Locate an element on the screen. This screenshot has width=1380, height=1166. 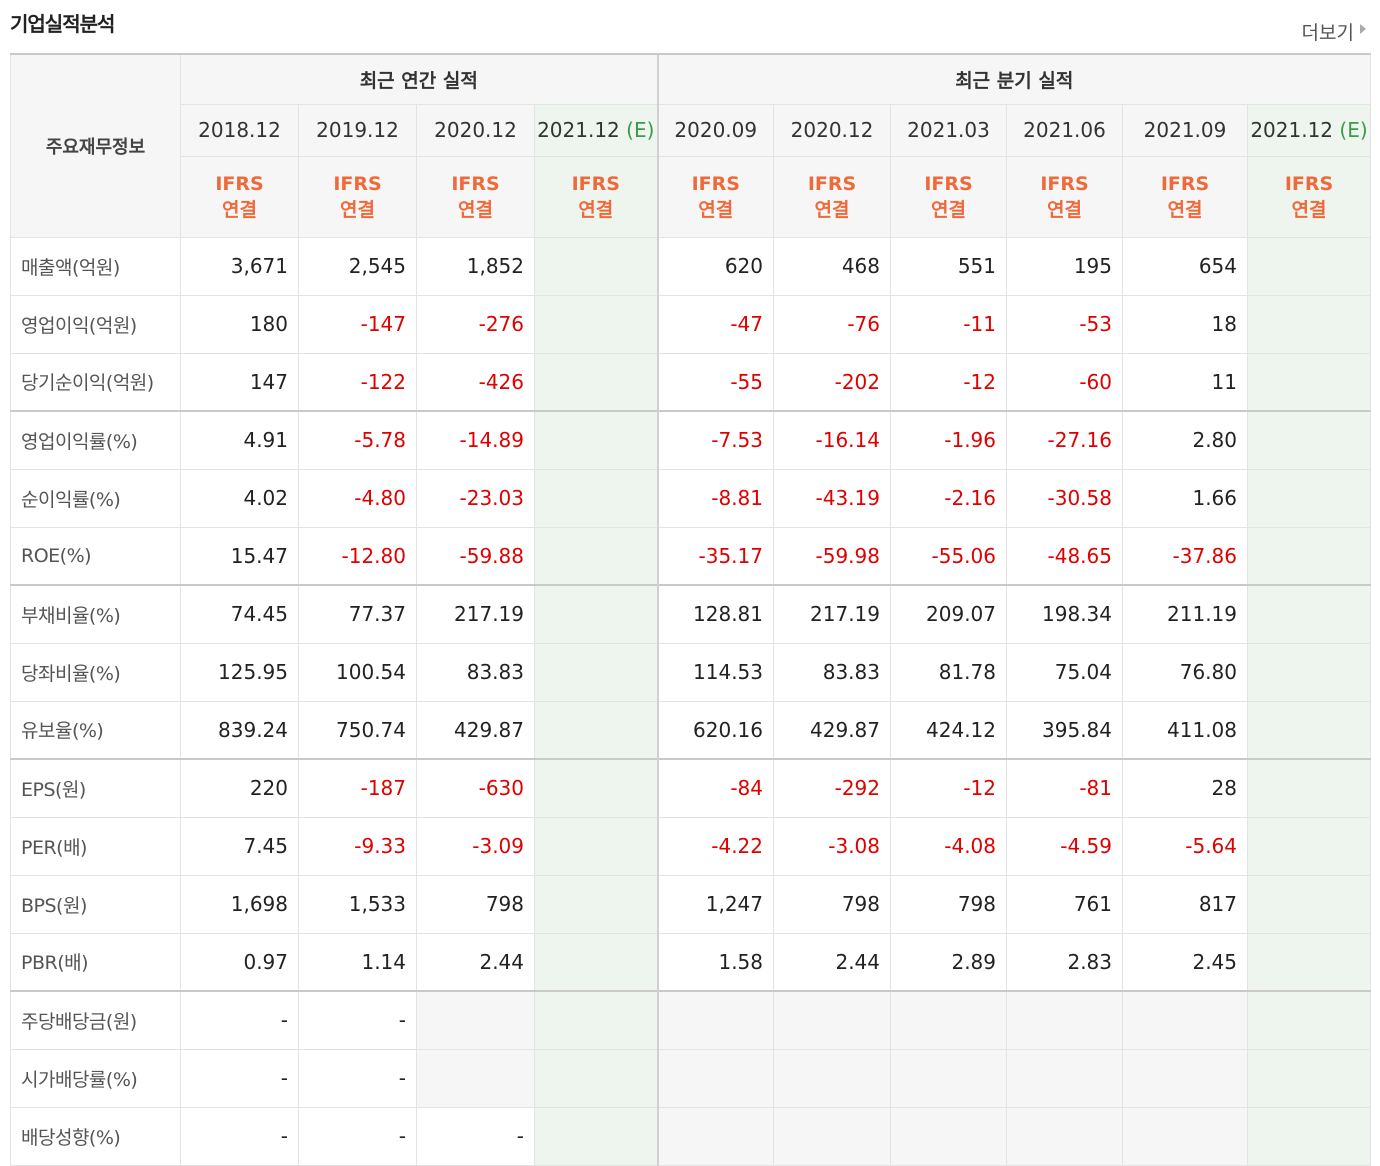
value-cell: -4.59 is located at coordinates (1064, 846).